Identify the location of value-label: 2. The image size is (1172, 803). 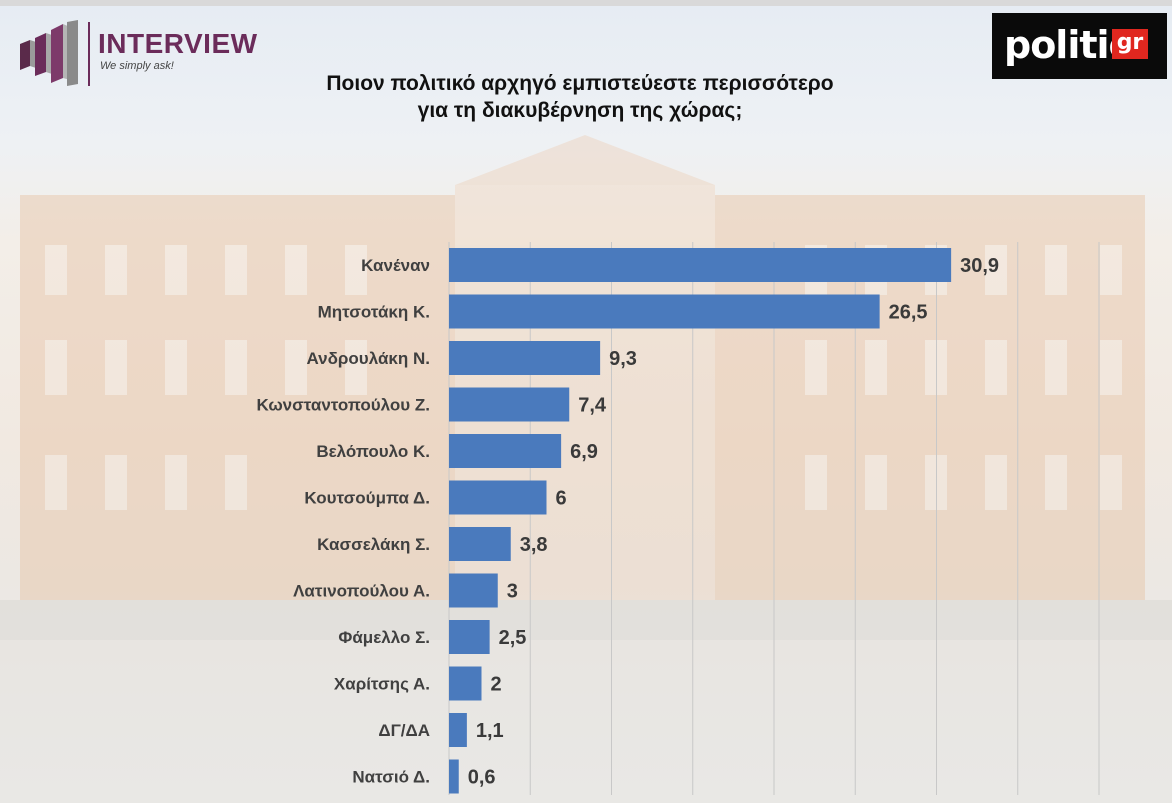
(496, 685).